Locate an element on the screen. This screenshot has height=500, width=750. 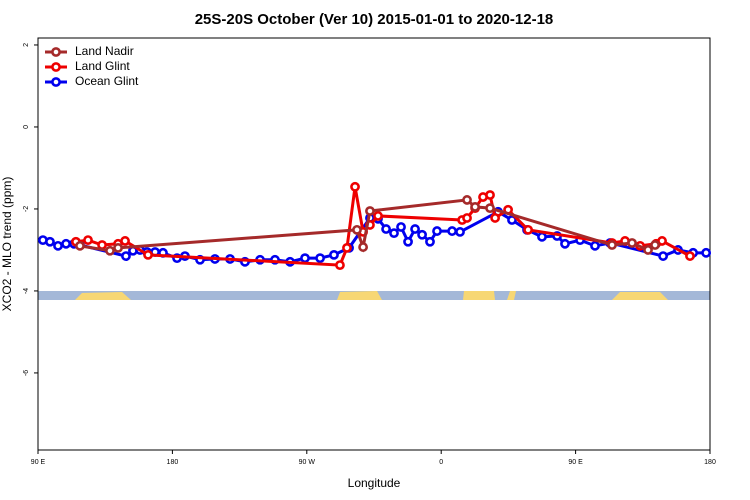
land-ocean-strip is located at coordinates (374, 295).